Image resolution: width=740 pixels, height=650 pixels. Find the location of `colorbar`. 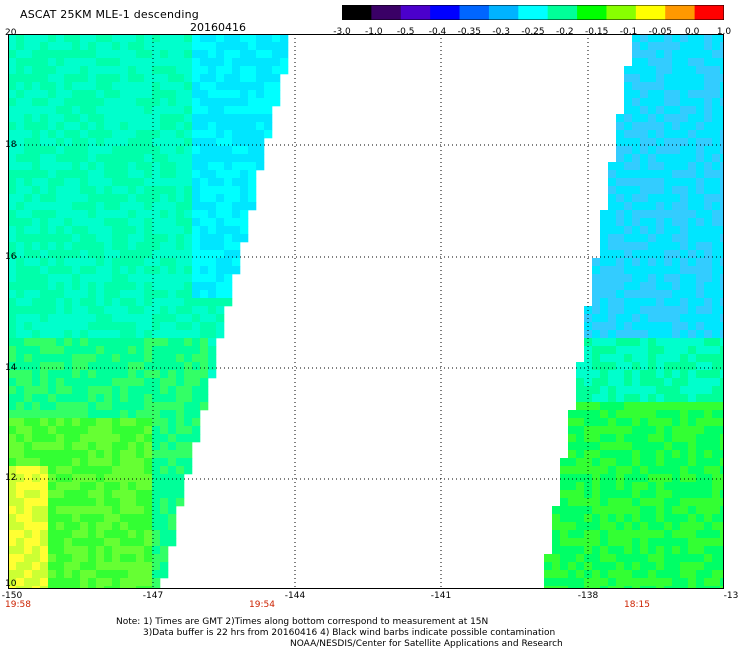

colorbar is located at coordinates (533, 12).